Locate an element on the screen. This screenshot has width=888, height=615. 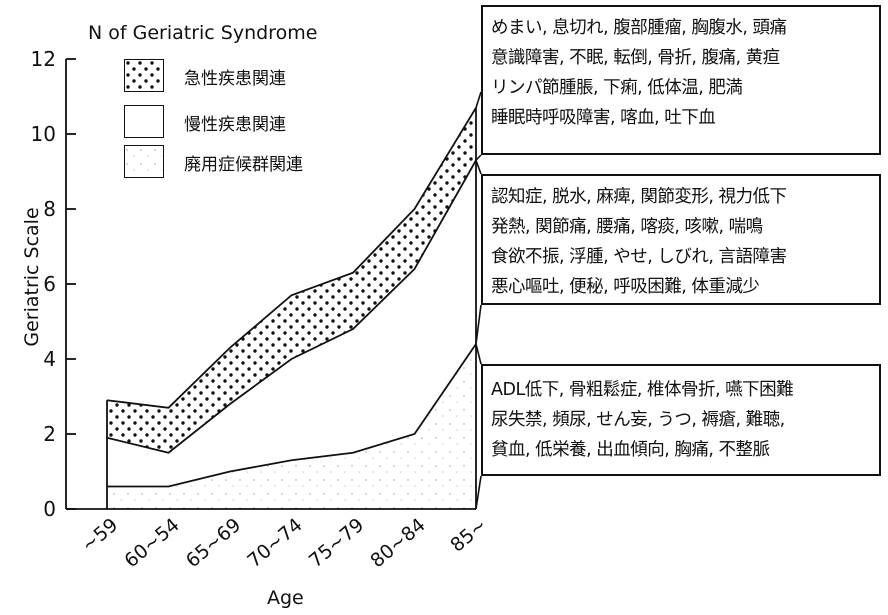
area-disuse is located at coordinates (291, 426).